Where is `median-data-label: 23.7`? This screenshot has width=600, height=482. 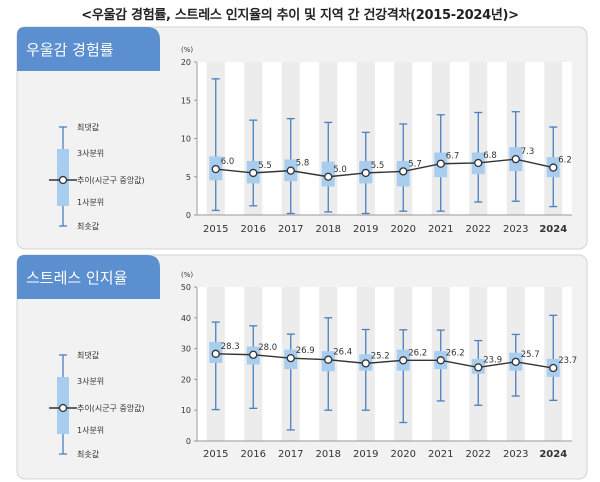 median-data-label: 23.7 is located at coordinates (567, 361).